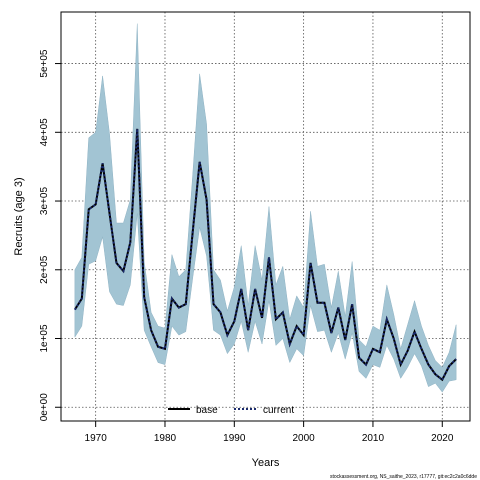 Image resolution: width=480 pixels, height=480 pixels. Describe the element at coordinates (266, 463) in the screenshot. I see `x-axis-title: Years` at that location.